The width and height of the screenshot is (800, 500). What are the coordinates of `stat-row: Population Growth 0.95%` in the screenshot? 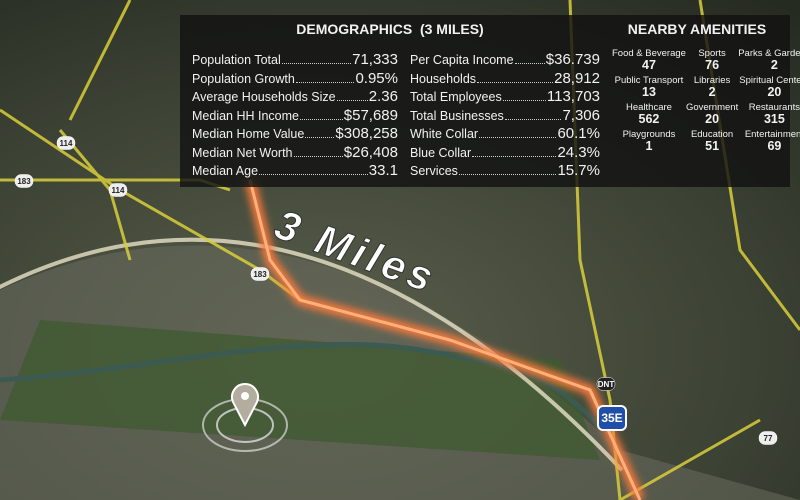 It's located at (295, 79).